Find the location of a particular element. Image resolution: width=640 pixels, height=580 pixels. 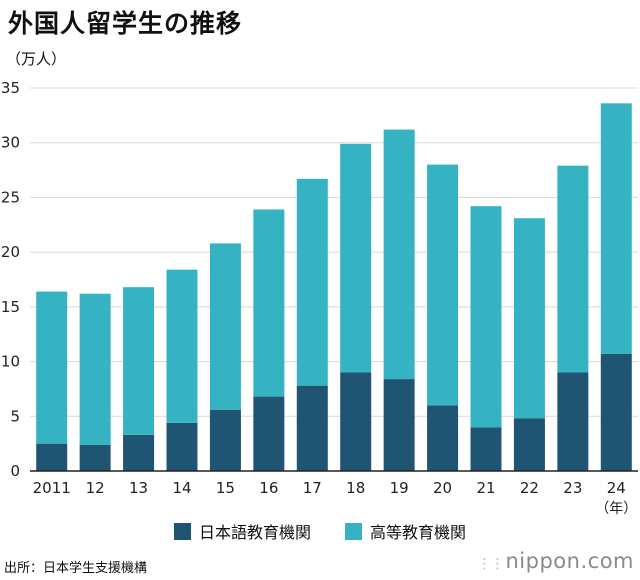

source-note: 出所：日本学生支援機構 is located at coordinates (76, 568).